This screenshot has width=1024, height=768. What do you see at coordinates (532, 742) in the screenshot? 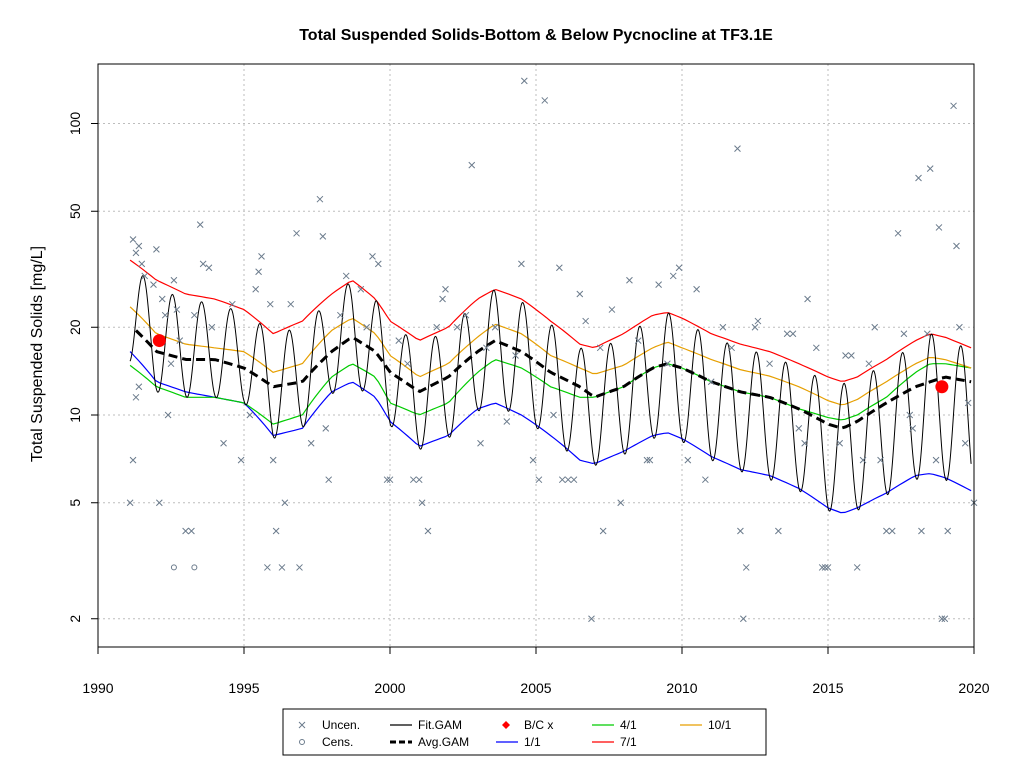
I see `legend-label: 1/1` at bounding box center [532, 742].